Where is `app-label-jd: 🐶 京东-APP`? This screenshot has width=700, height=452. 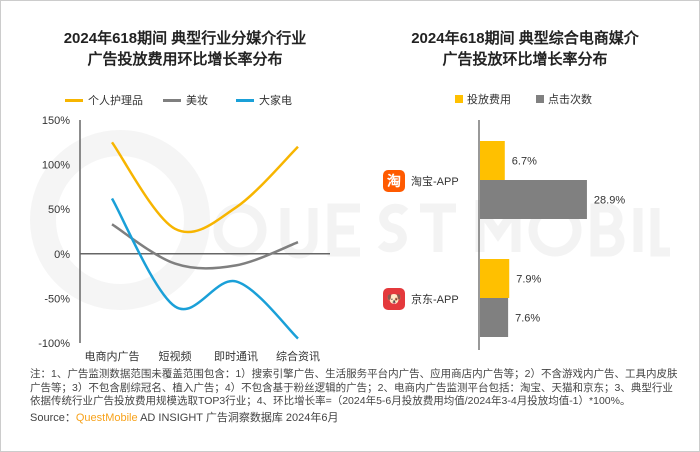 app-label-jd: 🐶 京东-APP is located at coordinates (421, 299).